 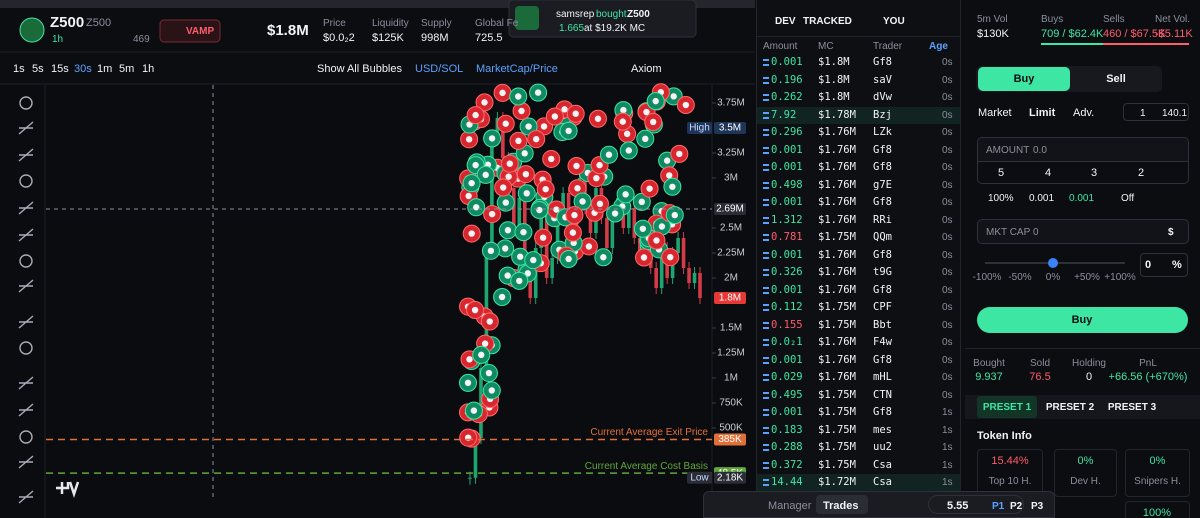 I want to click on trade-mc: $1.8M, so click(x=834, y=62).